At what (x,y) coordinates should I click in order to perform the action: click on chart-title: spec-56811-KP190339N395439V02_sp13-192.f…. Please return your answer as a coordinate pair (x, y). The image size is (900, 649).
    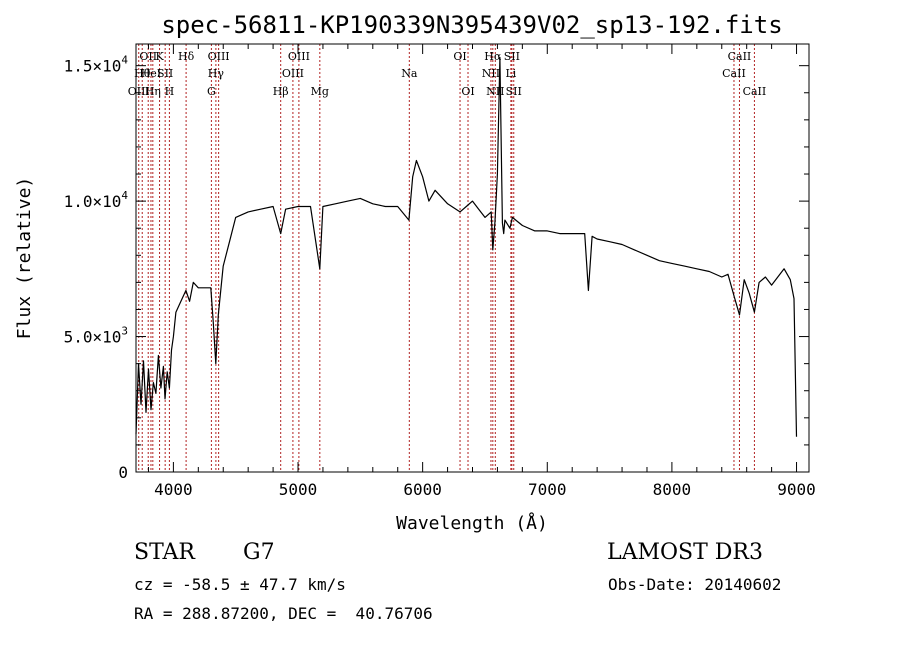
    Looking at the image, I should click on (471, 25).